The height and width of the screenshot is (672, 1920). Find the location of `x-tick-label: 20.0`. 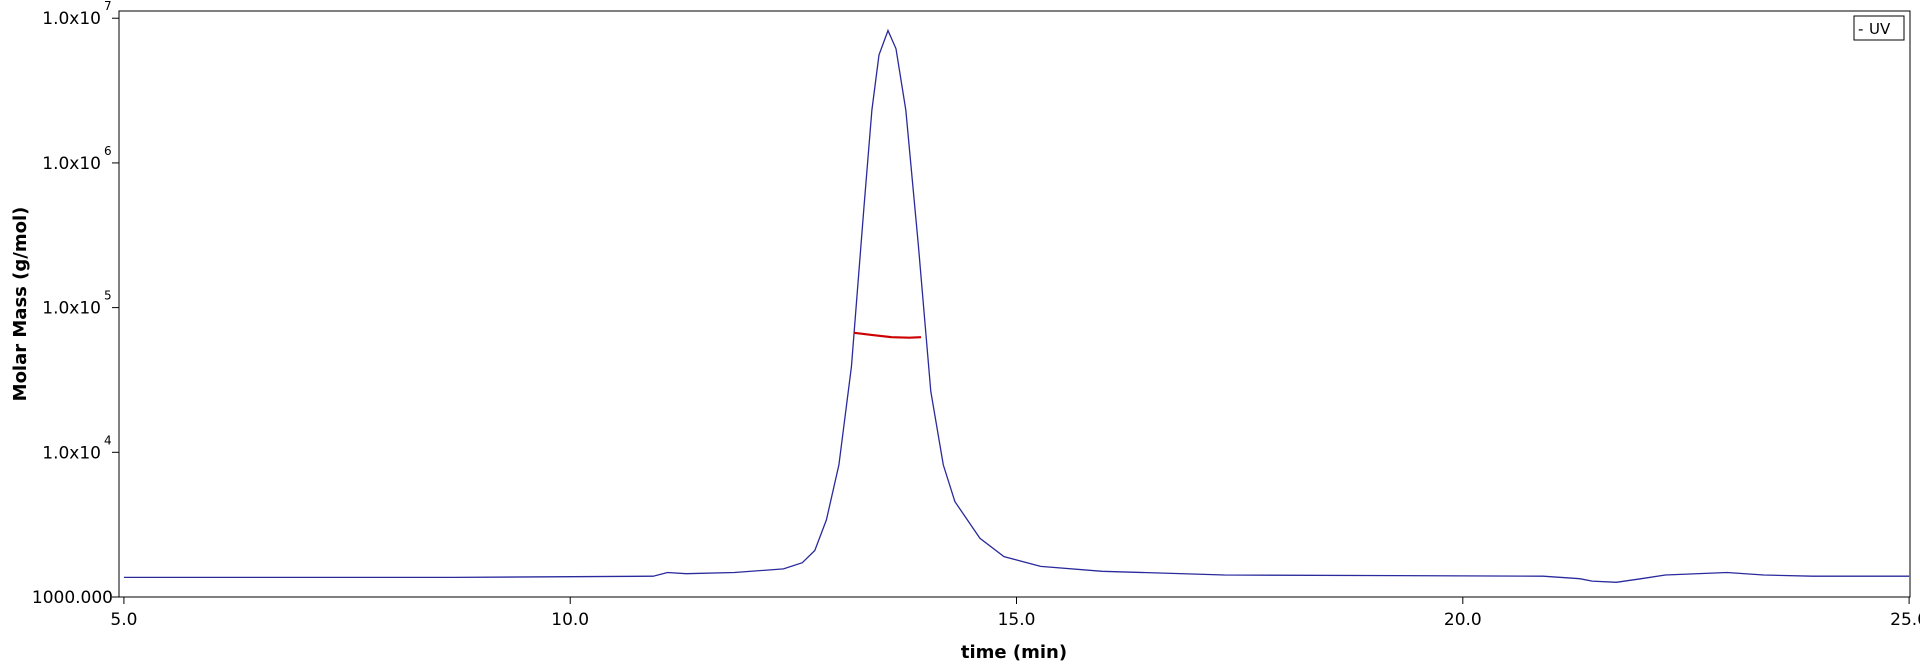

x-tick-label: 20.0 is located at coordinates (1463, 620).